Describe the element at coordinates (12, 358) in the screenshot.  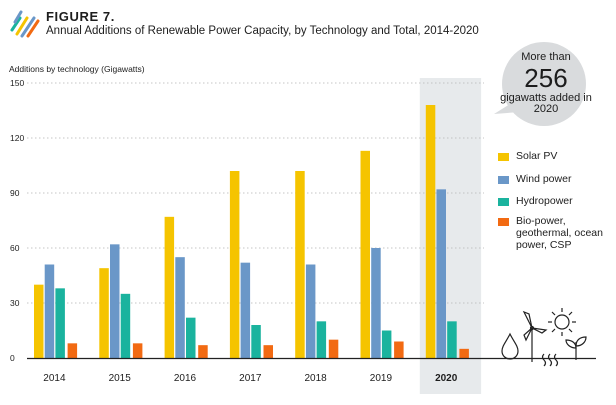
I see `y-tick-label: 0` at that location.